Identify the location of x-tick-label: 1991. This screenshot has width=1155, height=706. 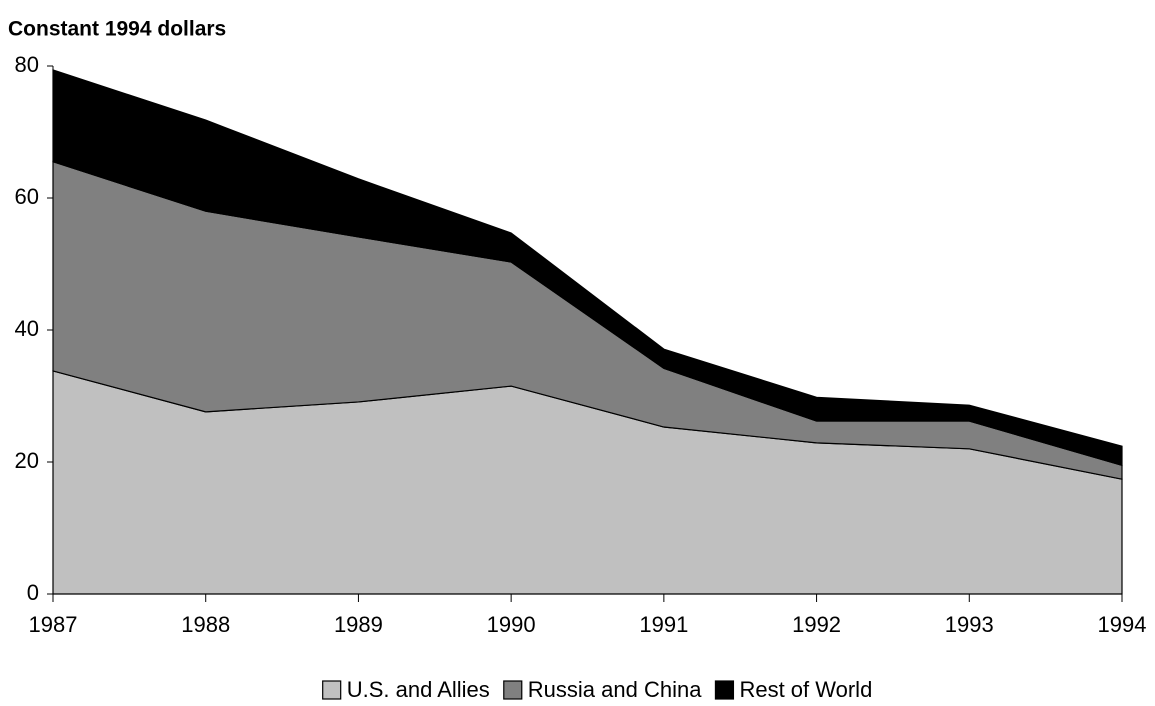
(663, 624).